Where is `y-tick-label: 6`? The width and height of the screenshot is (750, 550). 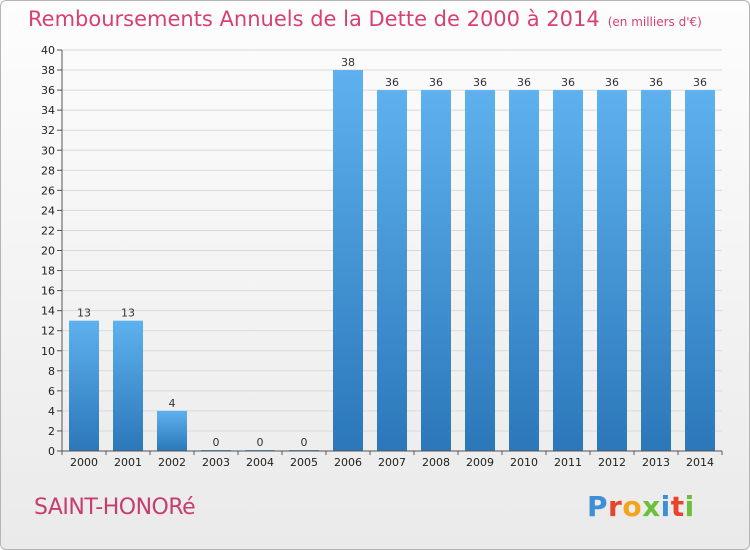
y-tick-label: 6 is located at coordinates (51, 391).